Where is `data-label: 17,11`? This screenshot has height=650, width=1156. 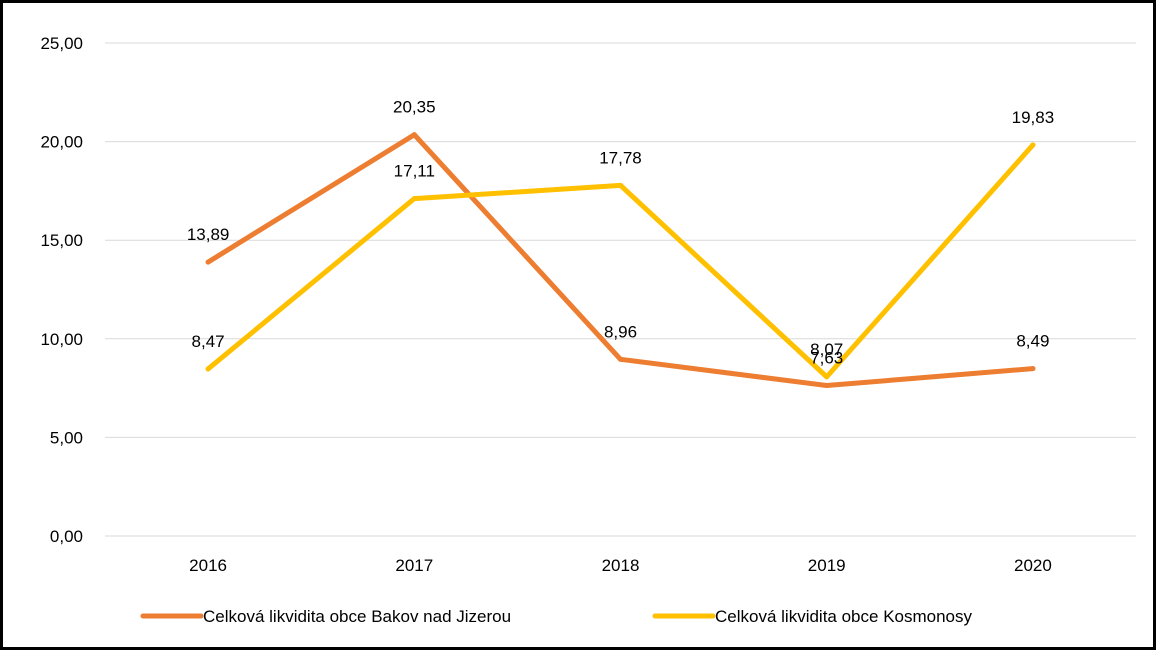 data-label: 17,11 is located at coordinates (414, 171).